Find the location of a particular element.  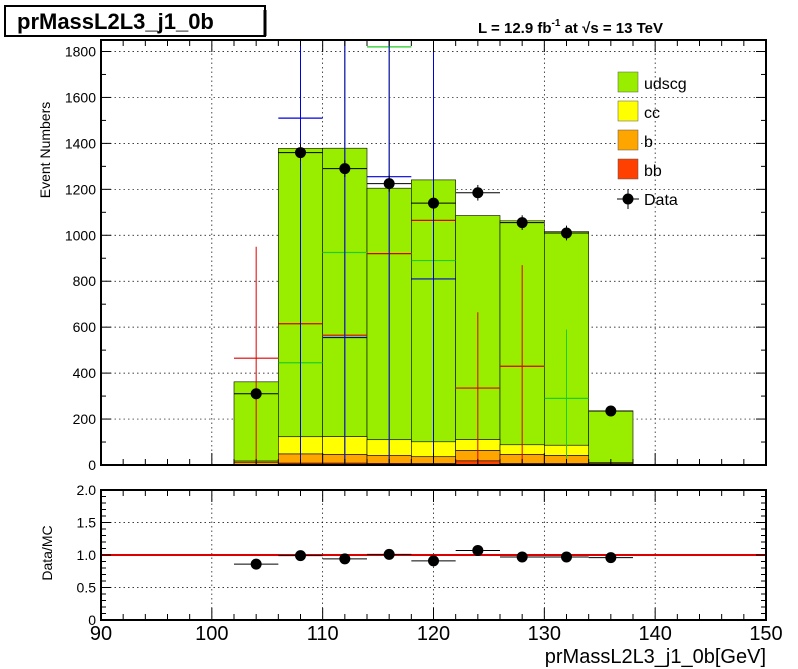

legend-data-marker is located at coordinates (628, 199).